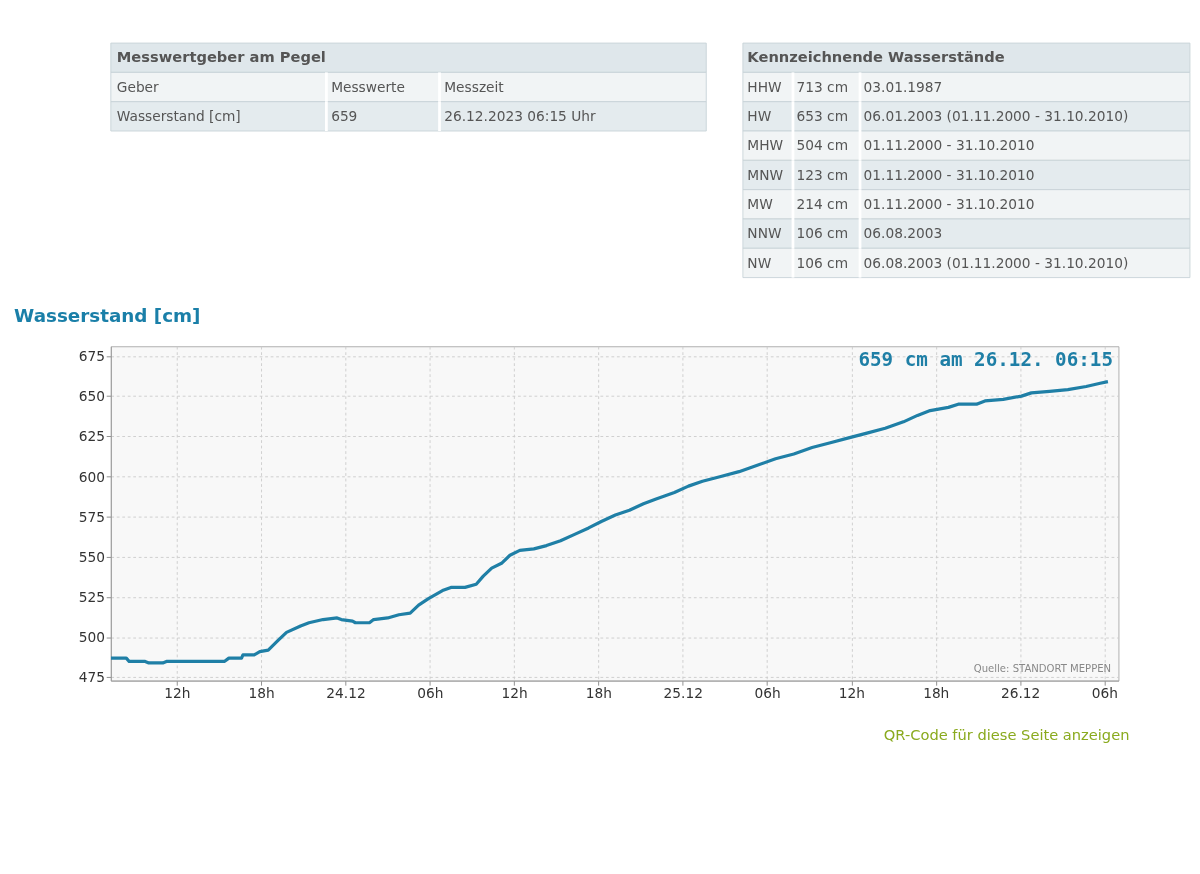  Describe the element at coordinates (91, 597) in the screenshot. I see `y-tick-label: 525` at that location.